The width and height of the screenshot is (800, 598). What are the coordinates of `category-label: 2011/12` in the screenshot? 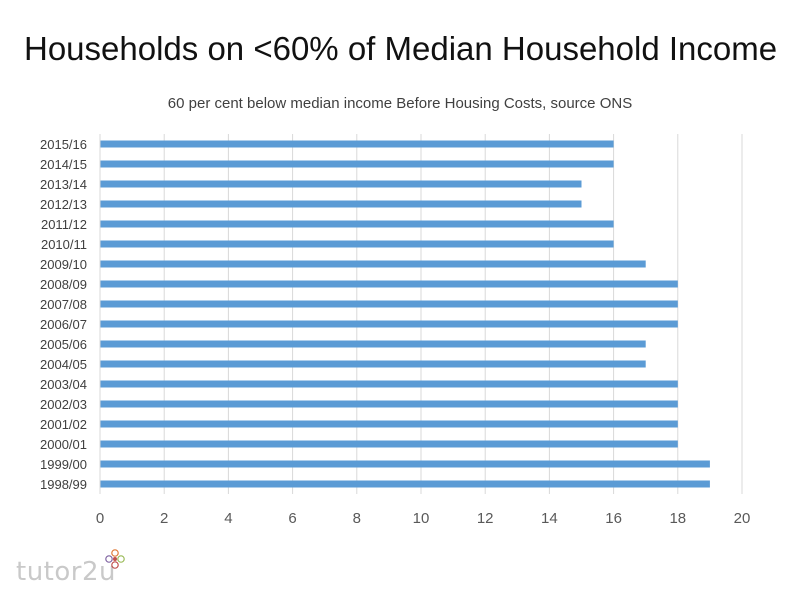 It's located at (64, 224).